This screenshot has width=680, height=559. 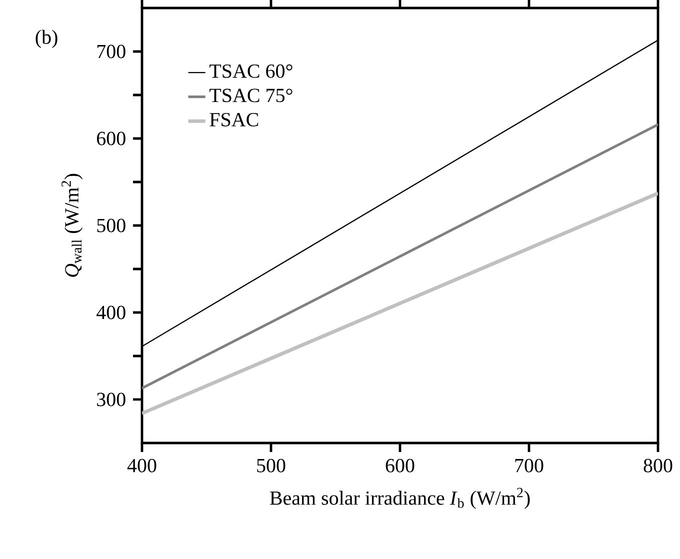 I want to click on x-tick-label: 600, so click(x=400, y=465).